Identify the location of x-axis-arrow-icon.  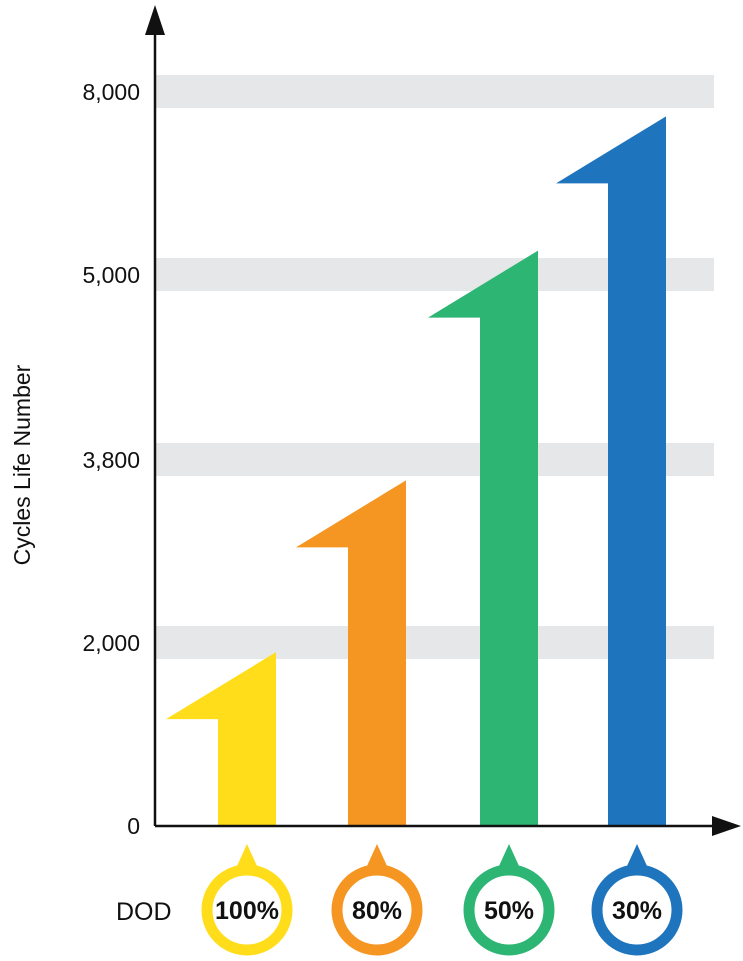
(726, 826).